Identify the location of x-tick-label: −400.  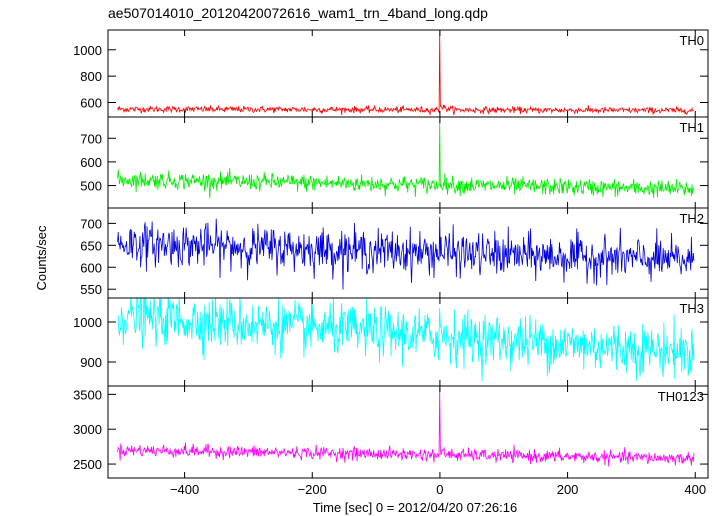
(184, 489).